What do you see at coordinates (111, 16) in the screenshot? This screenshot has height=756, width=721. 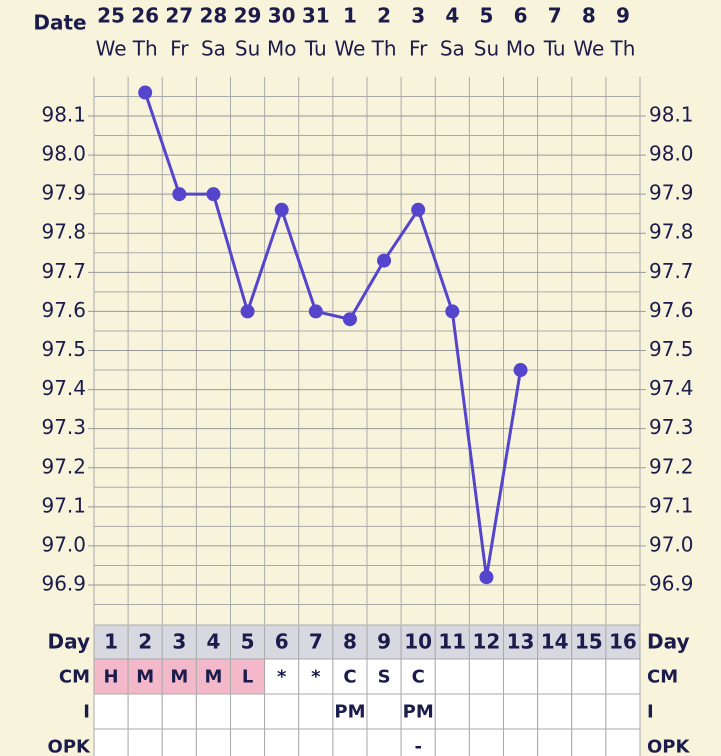 I see `date-label: 25` at bounding box center [111, 16].